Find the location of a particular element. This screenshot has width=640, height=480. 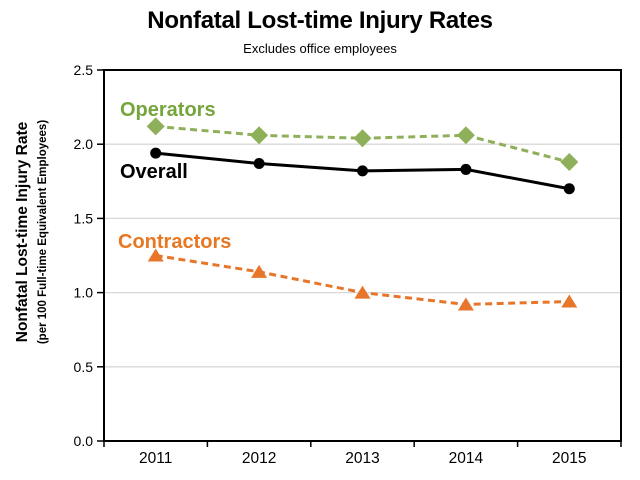

chart-subtitle: Excludes office employees is located at coordinates (320, 48).